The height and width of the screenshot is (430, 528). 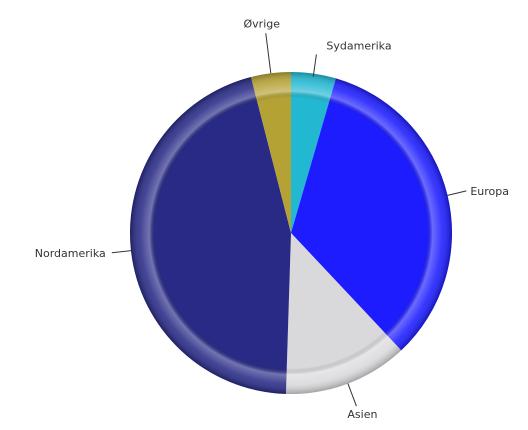 What do you see at coordinates (362, 414) in the screenshot?
I see `slice-label-asien: Asien` at bounding box center [362, 414].